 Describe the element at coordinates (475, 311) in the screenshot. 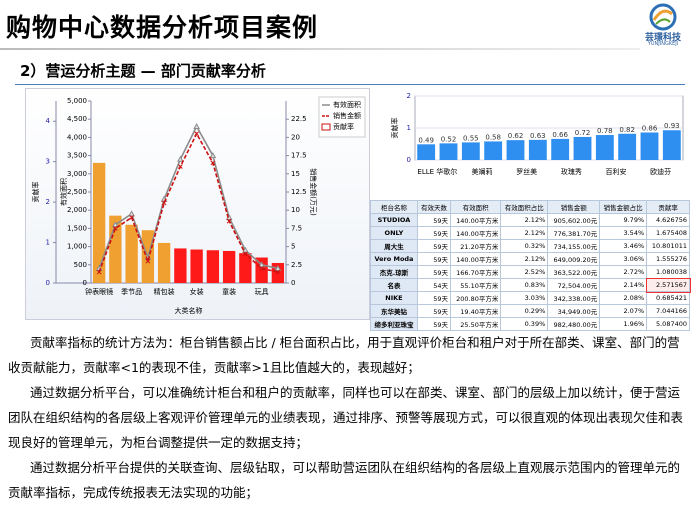

I see `table-cell: 19.40平方米` at that location.